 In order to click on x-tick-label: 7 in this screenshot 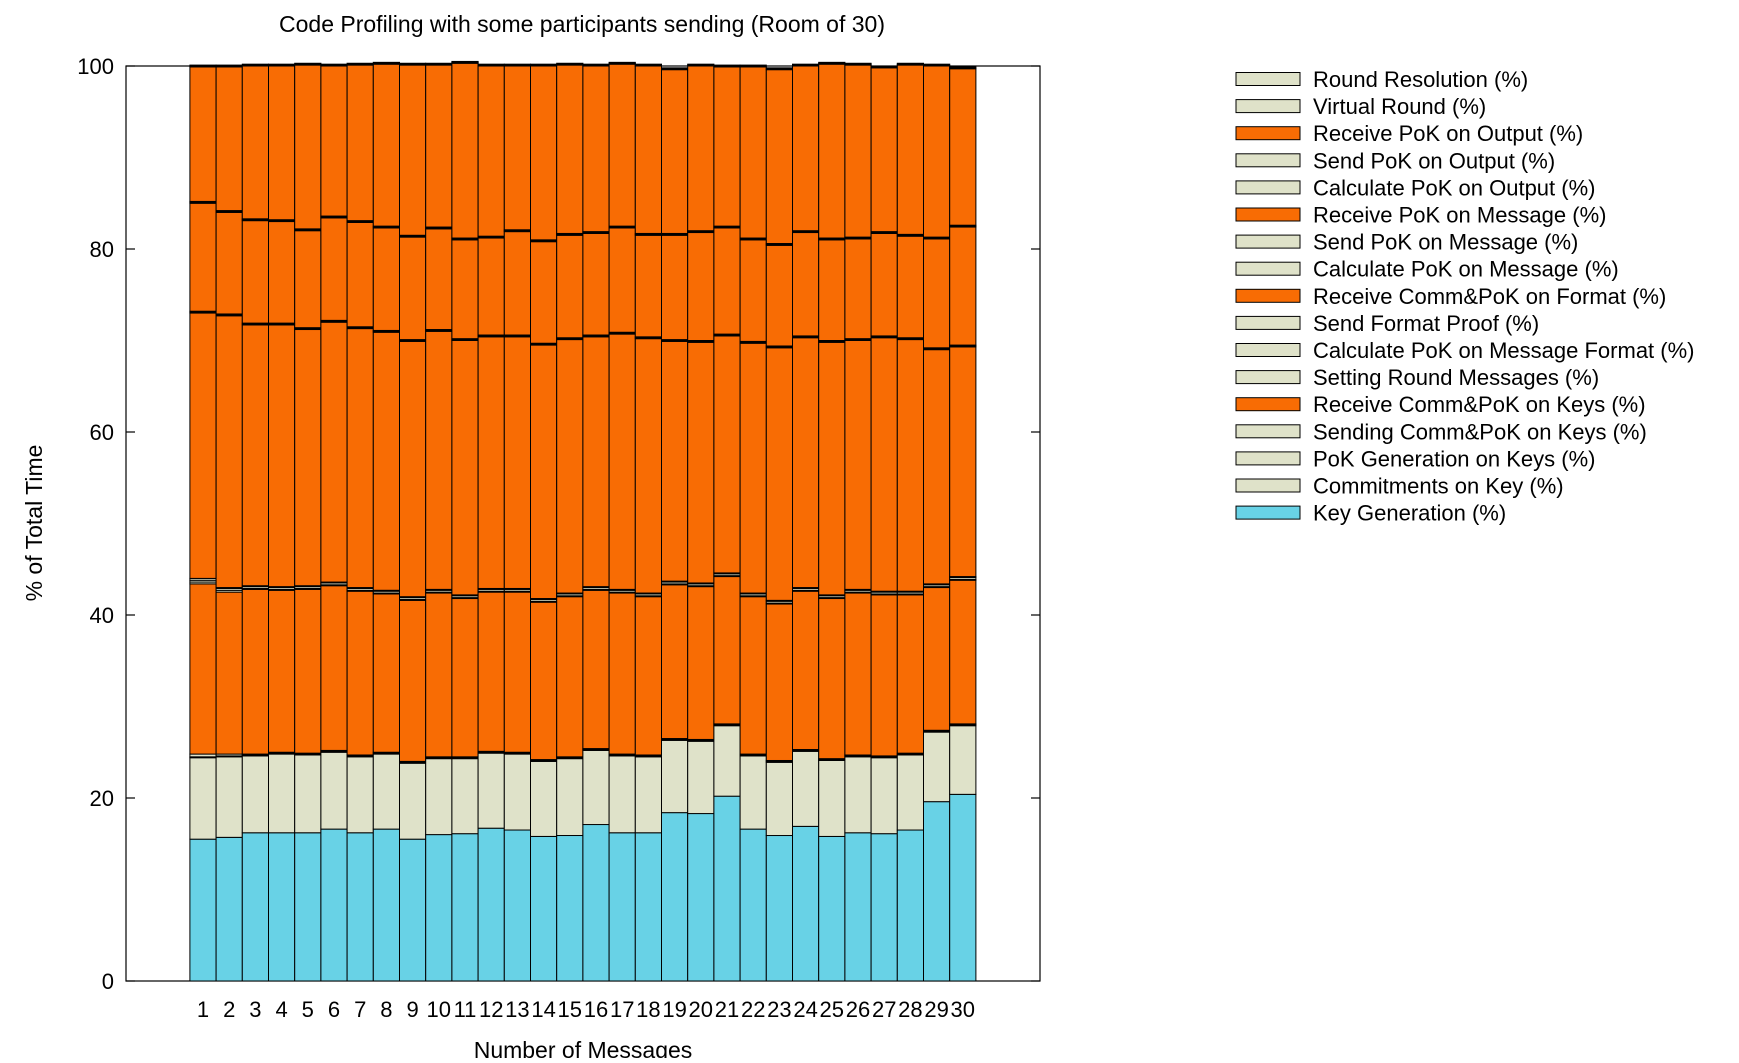, I will do `click(360, 1009)`.